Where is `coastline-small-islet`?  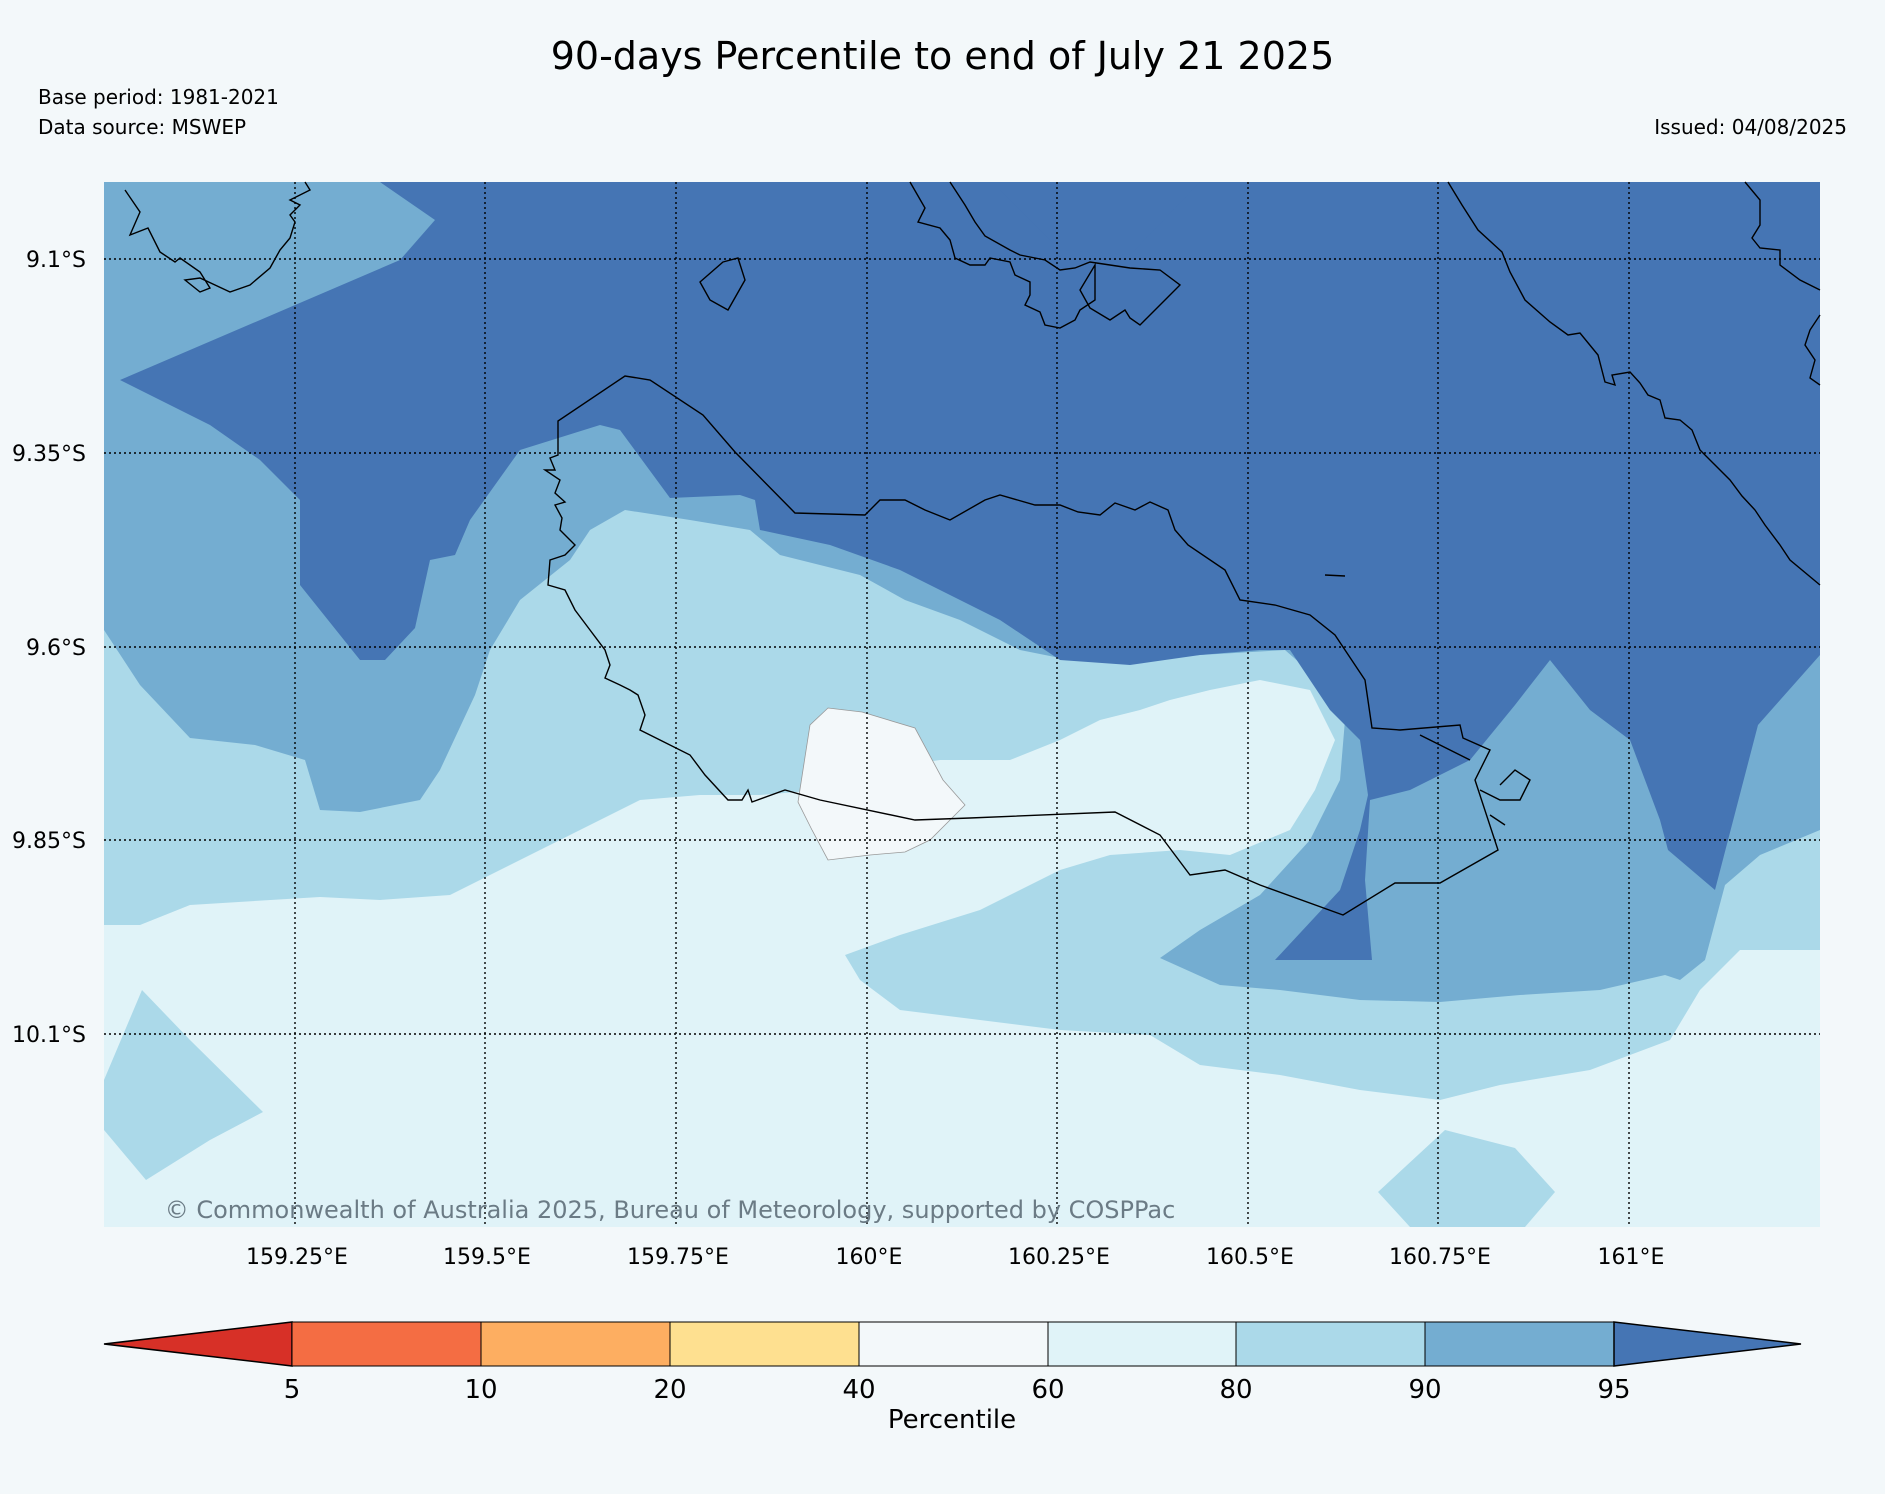 coastline-small-islet is located at coordinates (1335, 575).